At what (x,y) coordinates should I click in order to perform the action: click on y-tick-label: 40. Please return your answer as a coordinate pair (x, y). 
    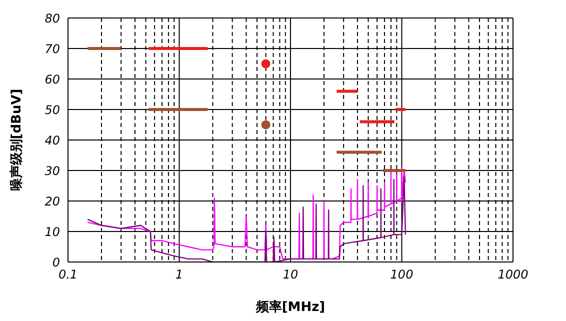
    Looking at the image, I should click on (52, 140).